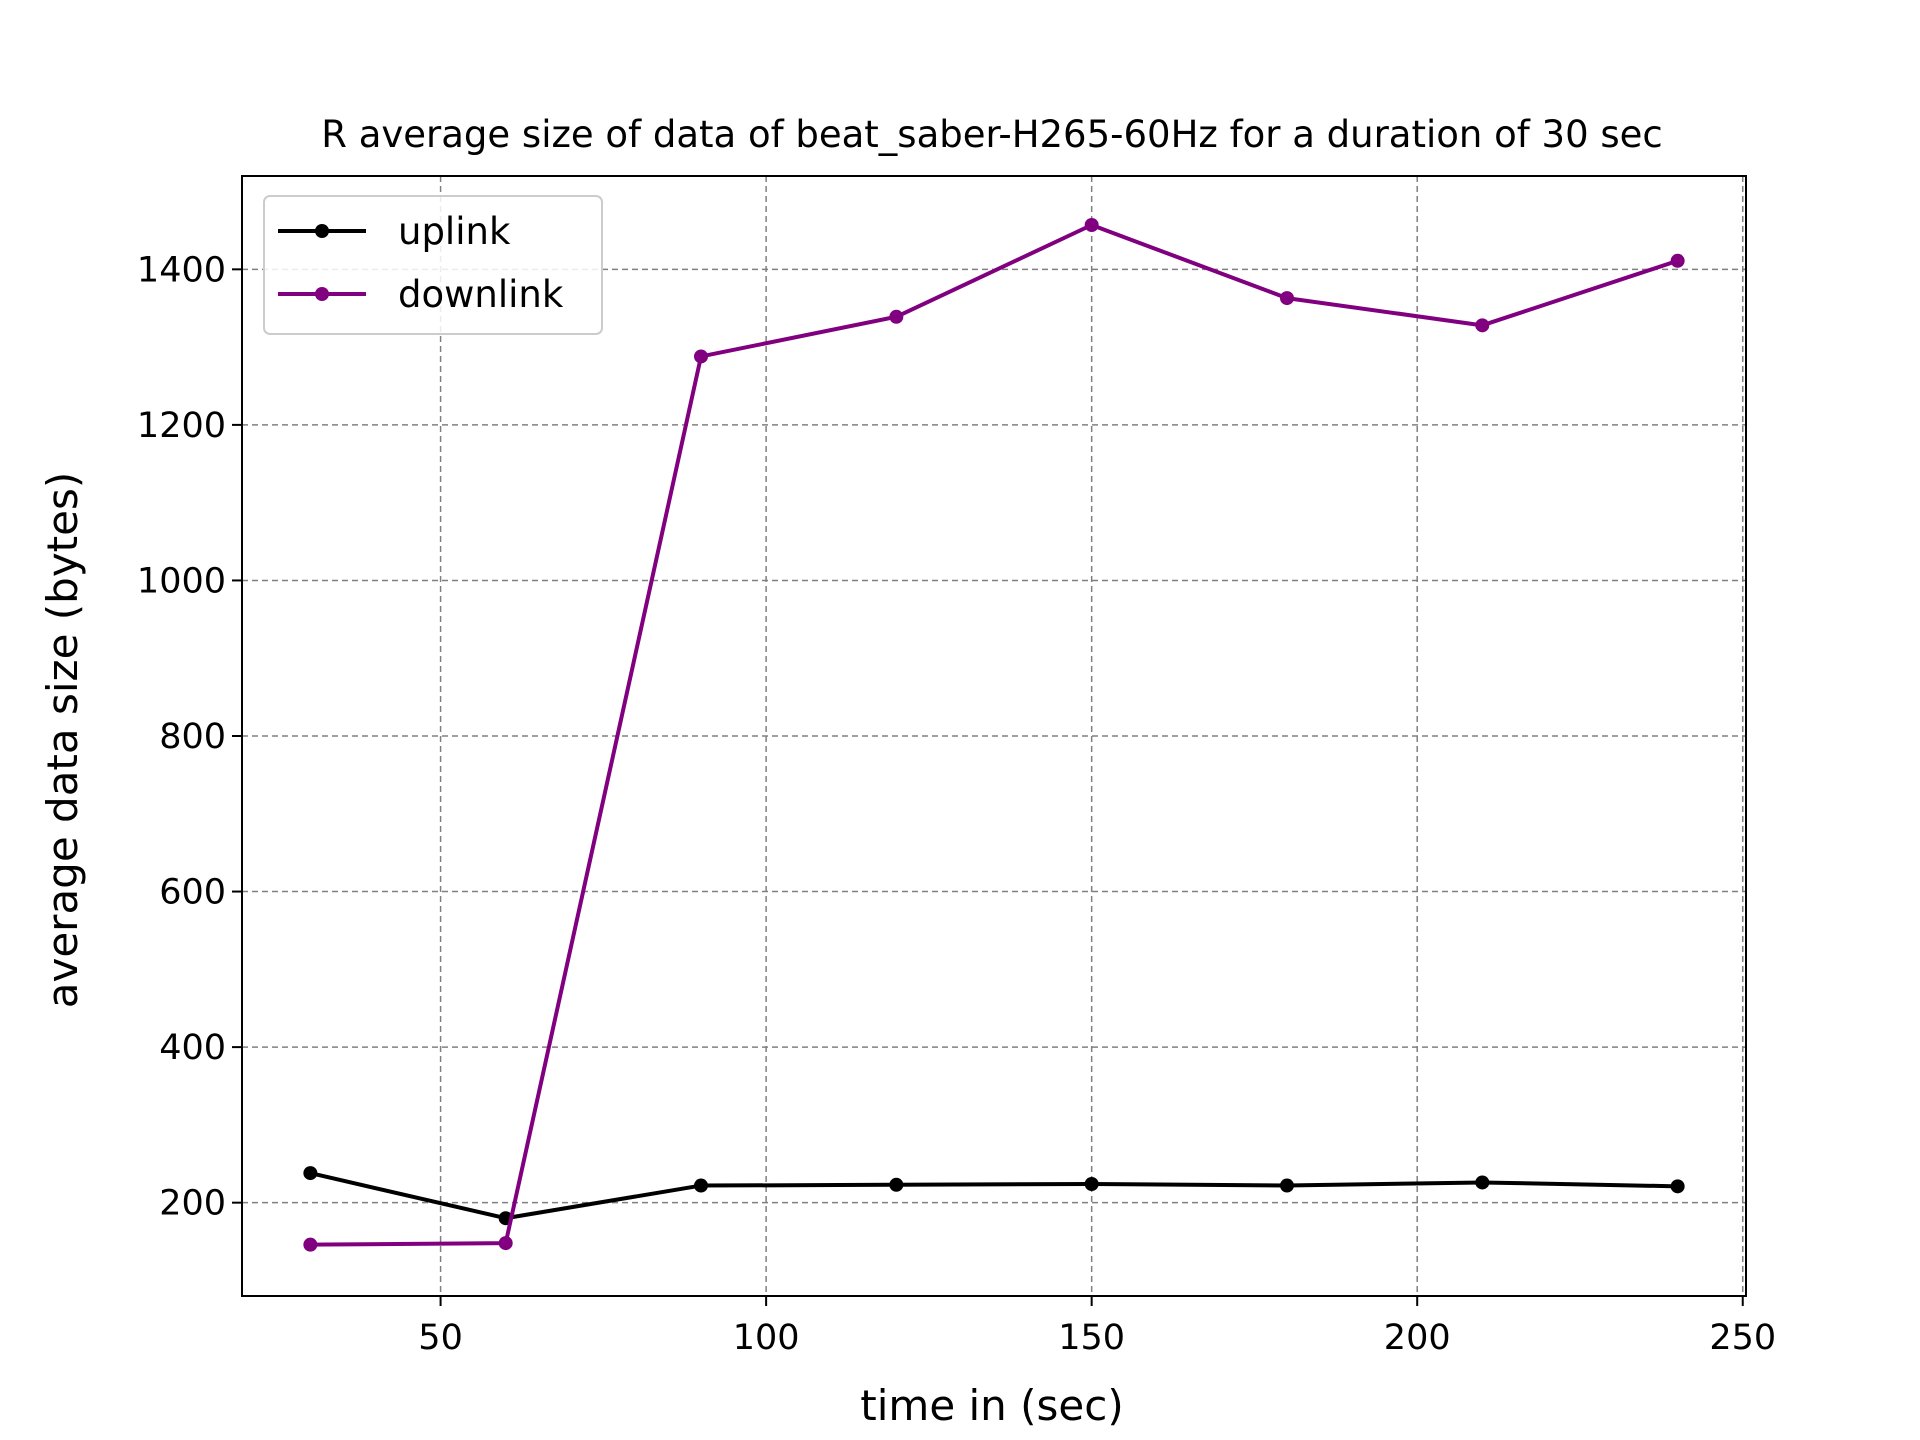 The width and height of the screenshot is (1920, 1440). Describe the element at coordinates (62, 740) in the screenshot. I see `y-axis-label: average data size (bytes)` at that location.